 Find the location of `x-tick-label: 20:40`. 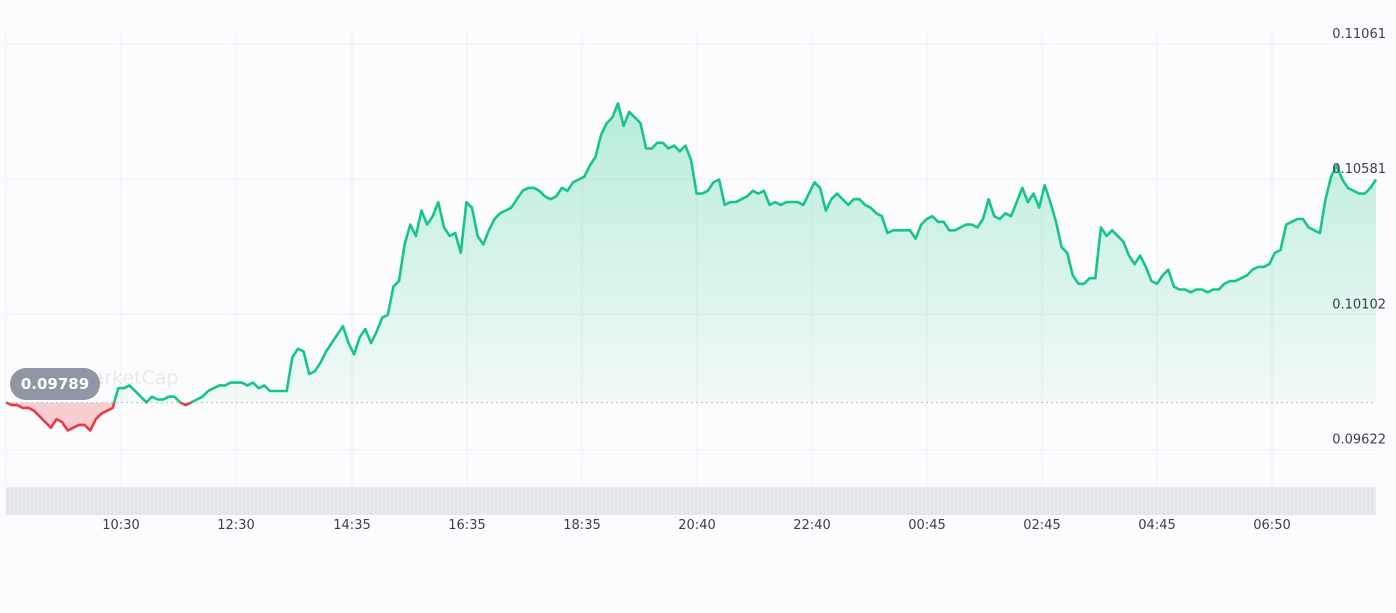

x-tick-label: 20:40 is located at coordinates (696, 525).